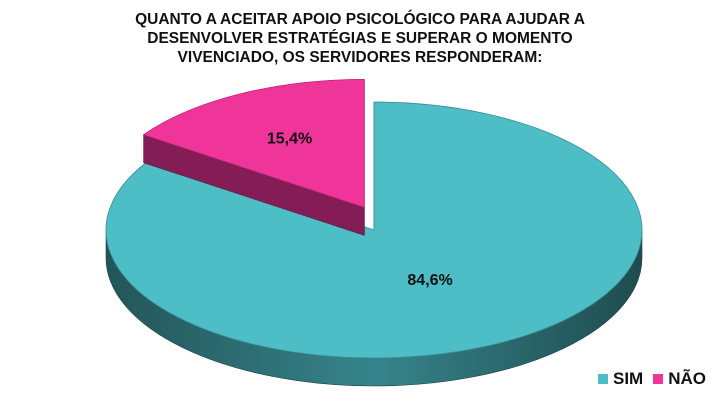  What do you see at coordinates (628, 378) in the screenshot?
I see `legend-label-sim: SIM` at bounding box center [628, 378].